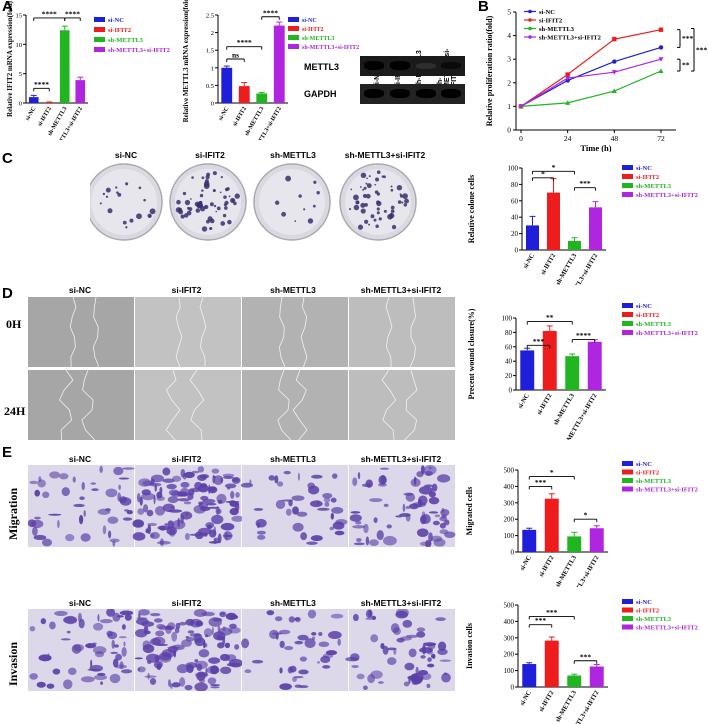  Describe the element at coordinates (509, 106) in the screenshot. I see `y-tick-label: 1` at that location.